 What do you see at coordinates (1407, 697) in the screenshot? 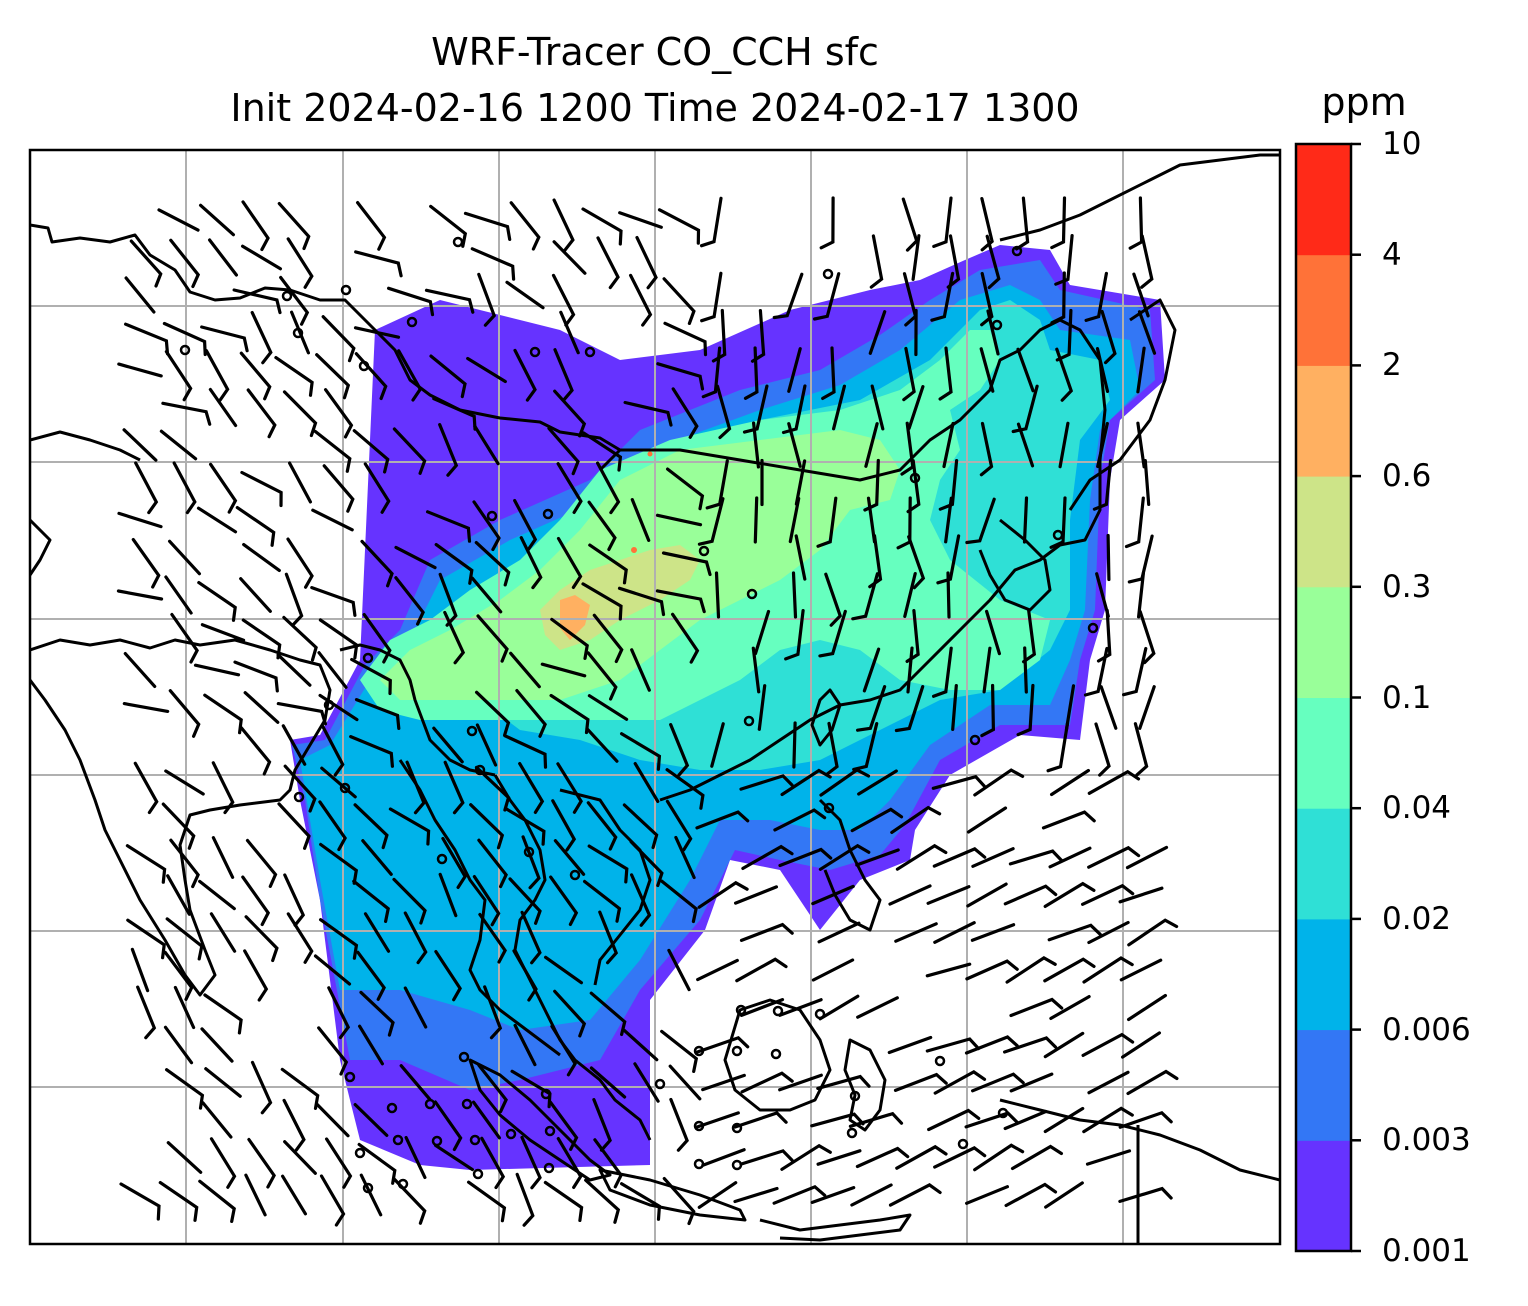
I see `colorbar-tick-label: 0.1` at bounding box center [1407, 697].